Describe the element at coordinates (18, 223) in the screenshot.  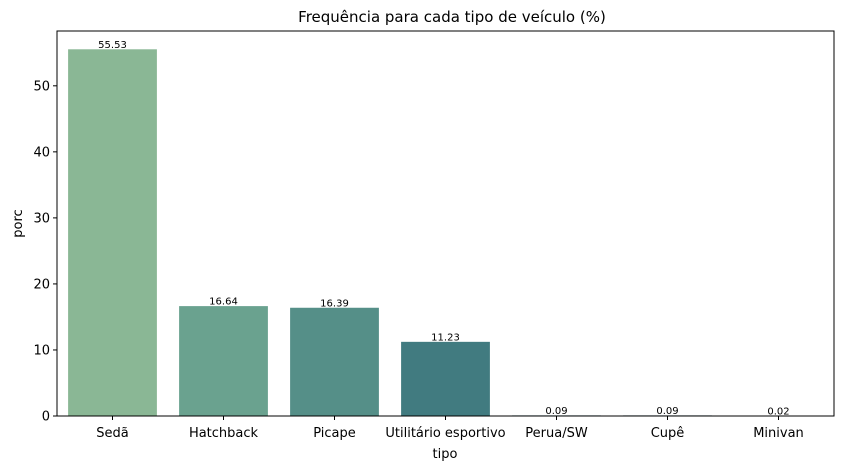
I see `y-axis-label: porc` at that location.